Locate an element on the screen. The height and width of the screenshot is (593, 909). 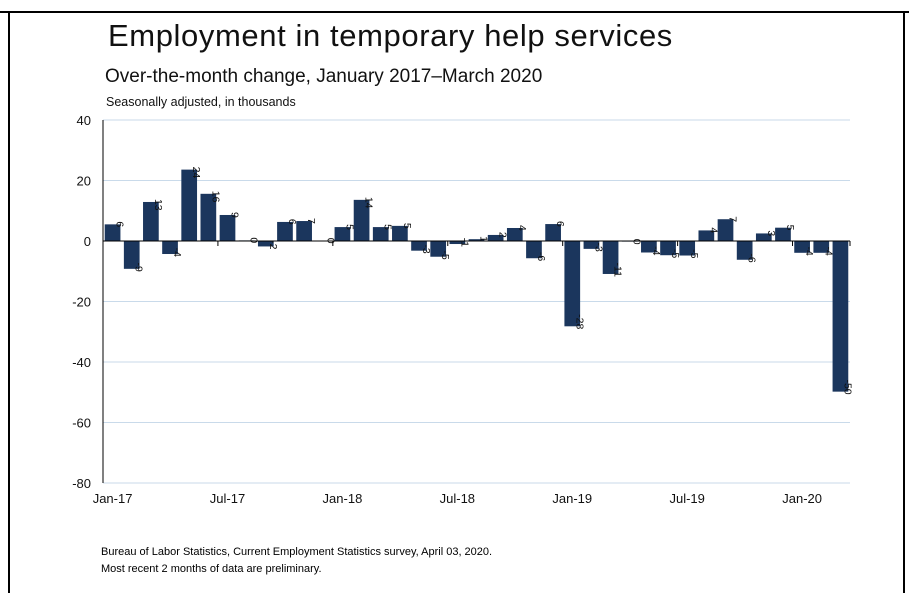
y-tick-label: 40 is located at coordinates (84, 120).